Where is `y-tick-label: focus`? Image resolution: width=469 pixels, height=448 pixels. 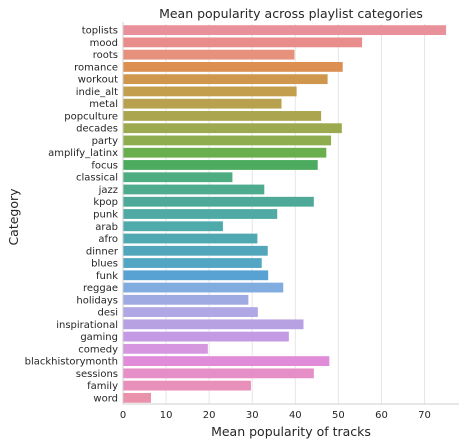
y-tick-label: focus is located at coordinates (104, 165).